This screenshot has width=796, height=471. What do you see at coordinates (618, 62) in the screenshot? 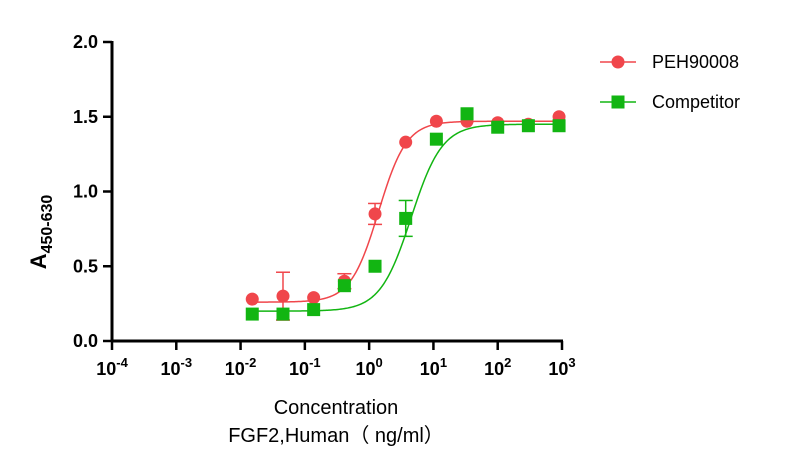
I see `legend-marker-circle` at bounding box center [618, 62].